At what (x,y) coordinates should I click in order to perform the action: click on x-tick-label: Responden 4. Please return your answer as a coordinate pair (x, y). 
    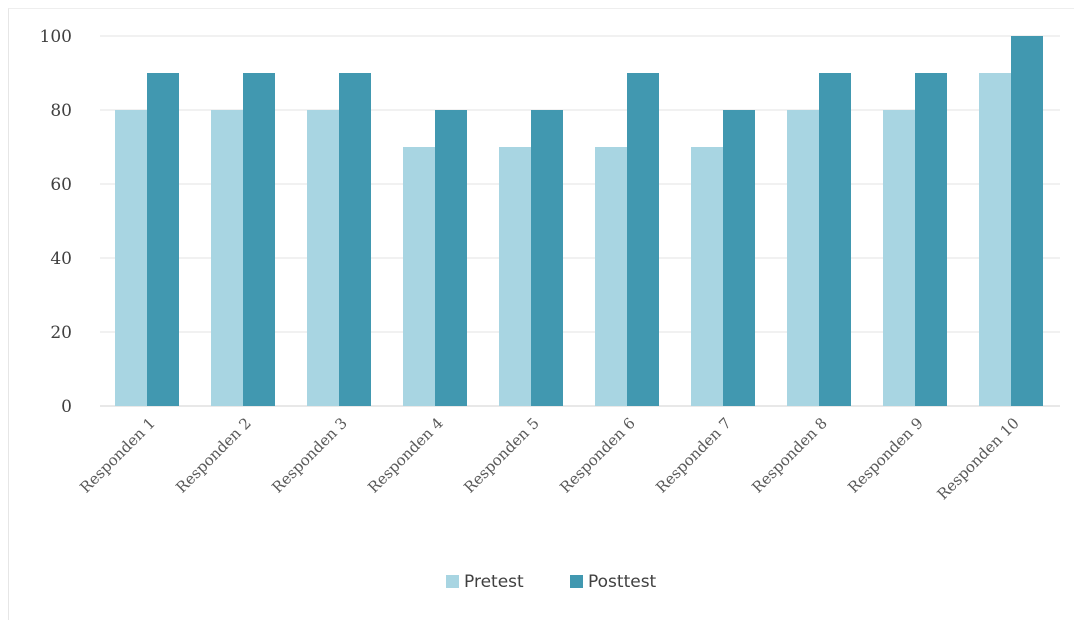
    Looking at the image, I should click on (405, 455).